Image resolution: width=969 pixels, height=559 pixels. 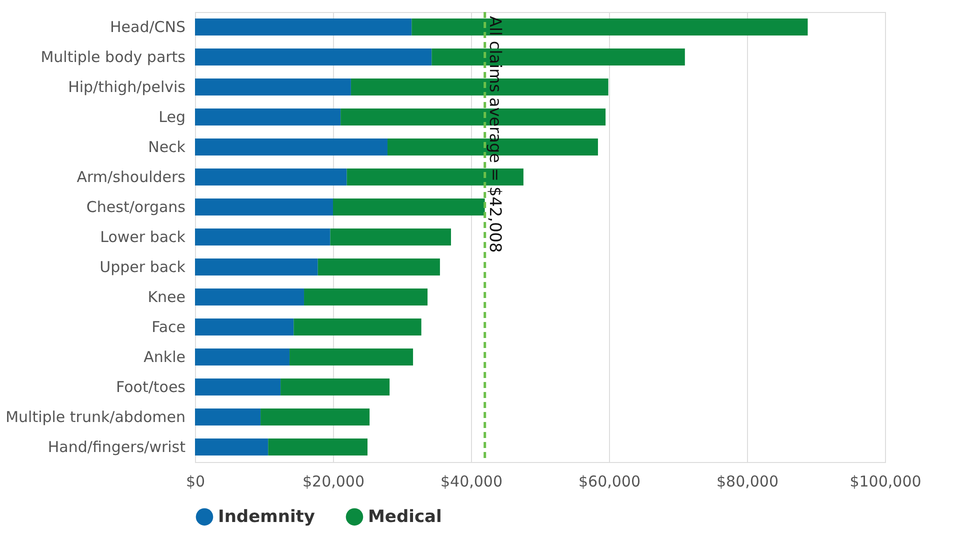 I want to click on y-tick-label: Hand/fingers/wrist, so click(x=117, y=447).